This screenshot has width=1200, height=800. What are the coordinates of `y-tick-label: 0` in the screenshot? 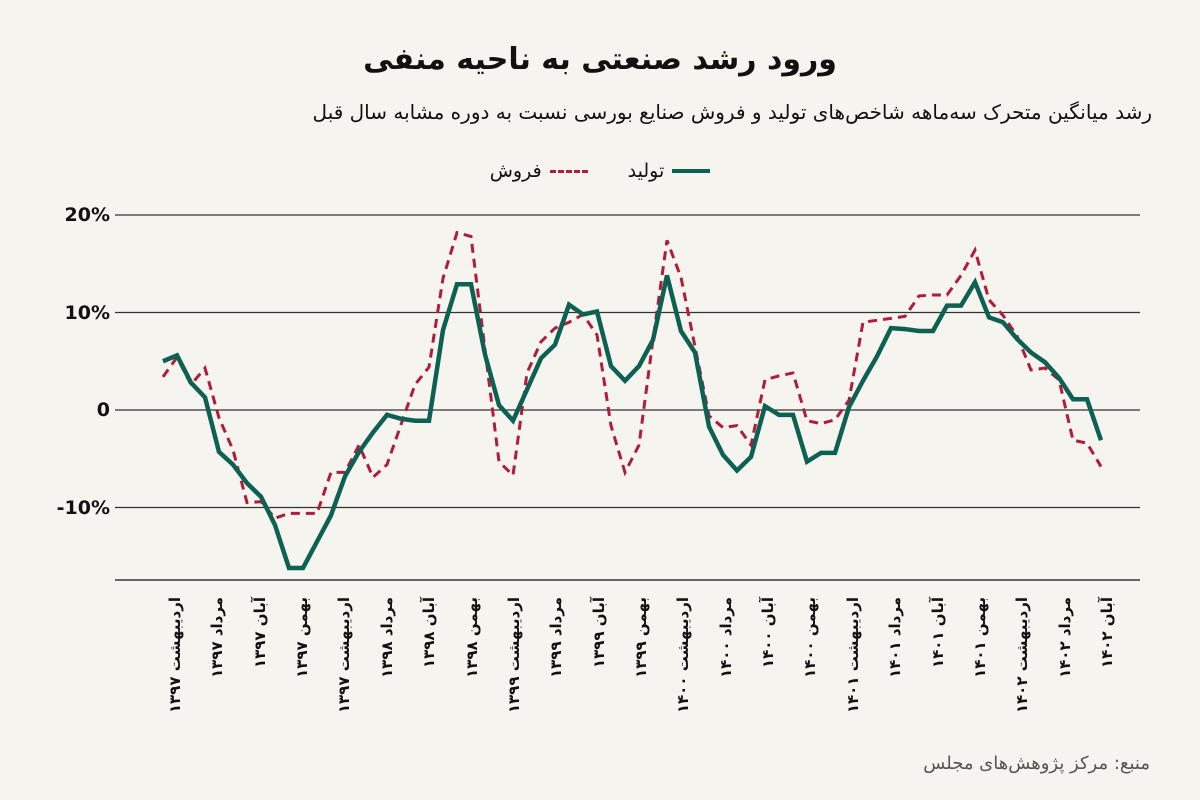 It's located at (103, 410).